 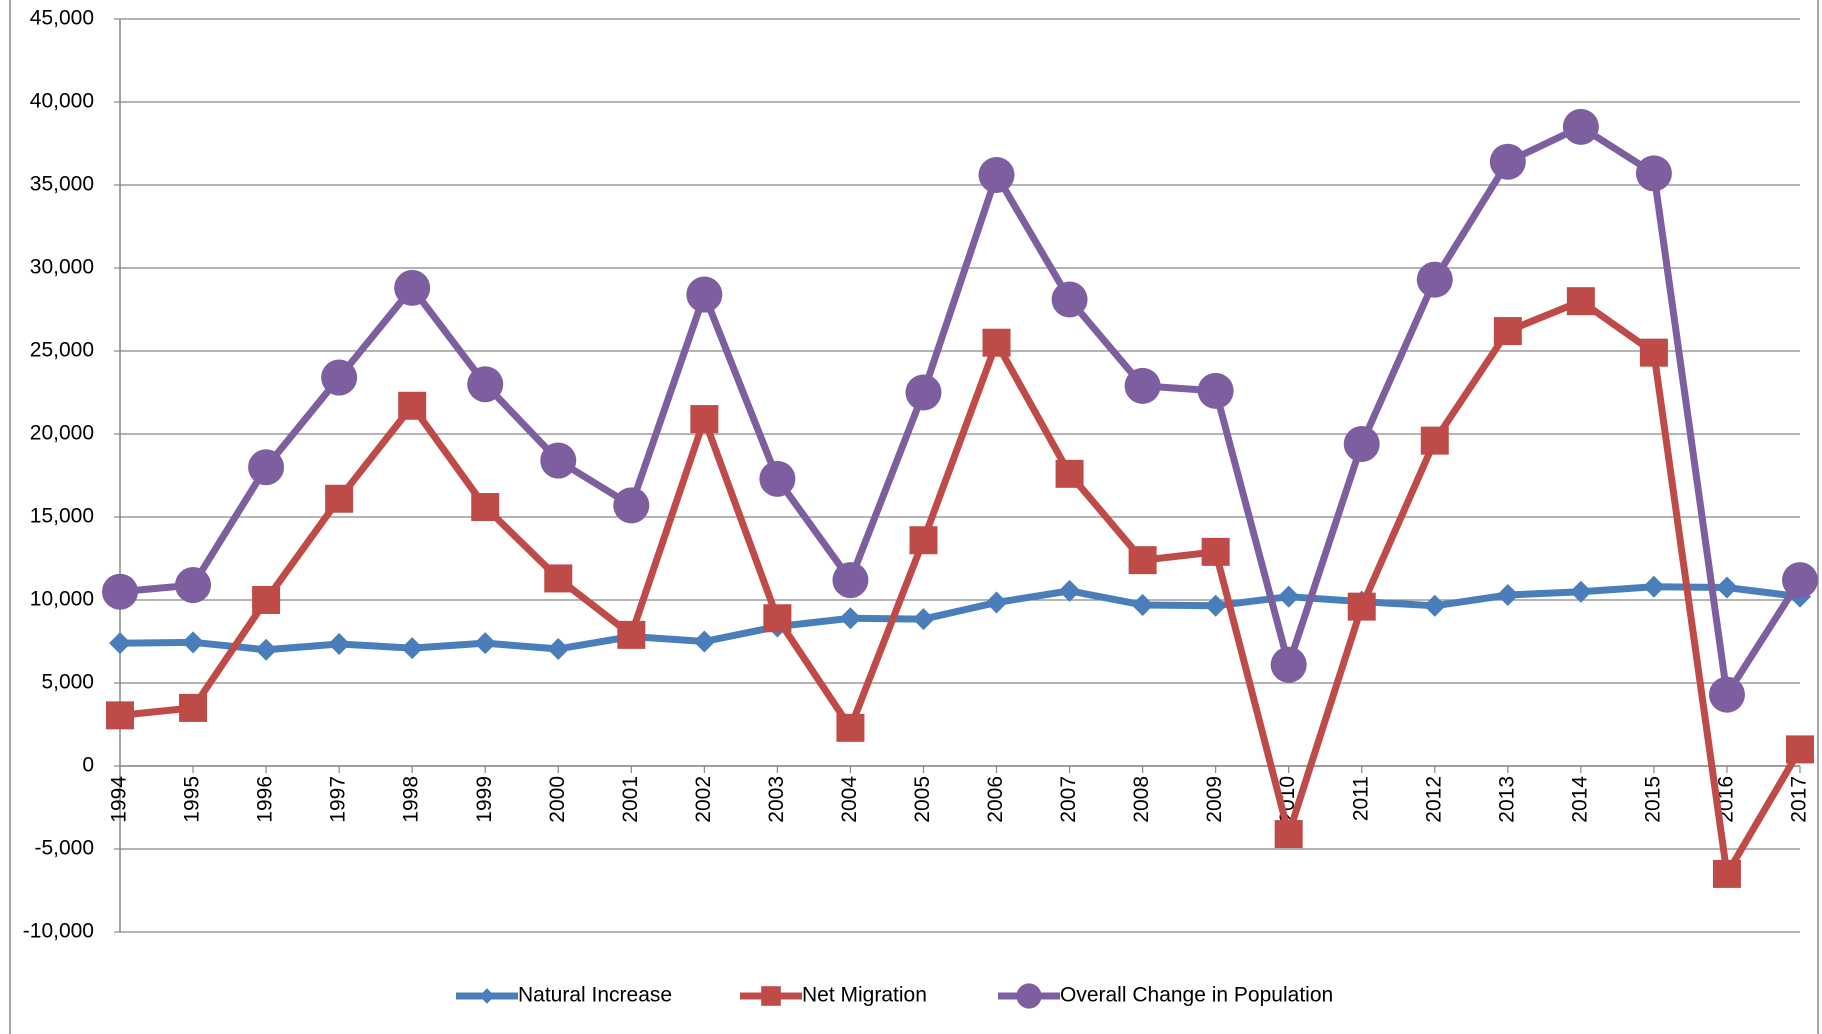 I want to click on x-tick-label: 2008, so click(x=1141, y=799).